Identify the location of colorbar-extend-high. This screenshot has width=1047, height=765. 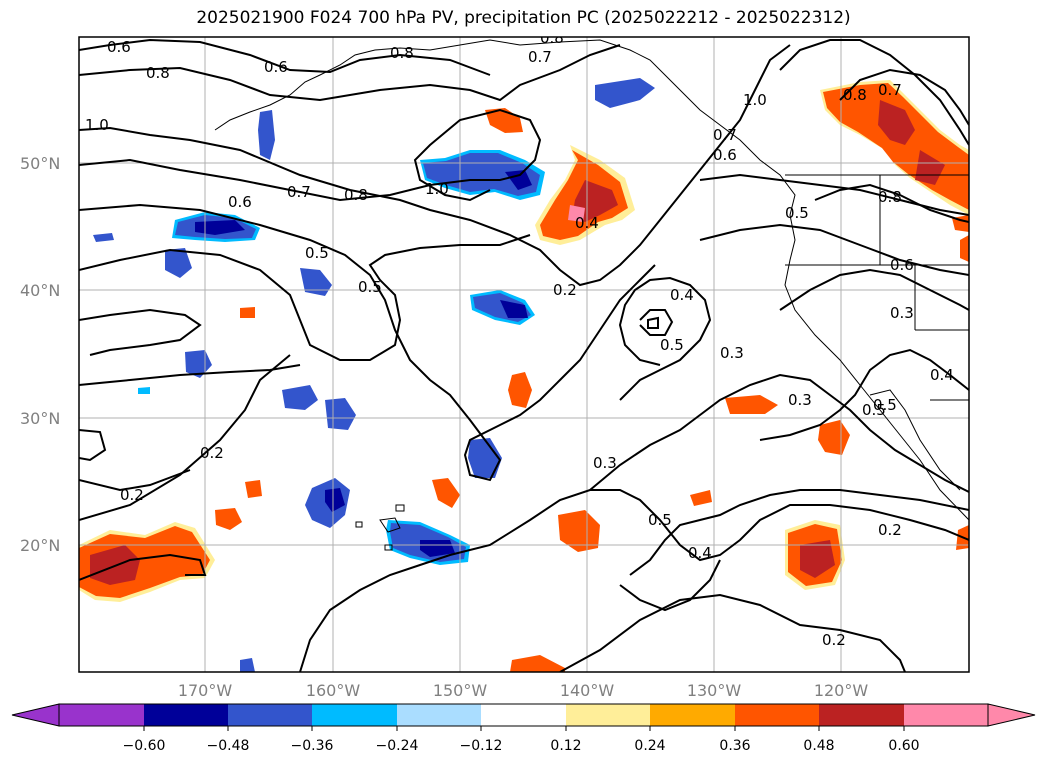
(1011, 715).